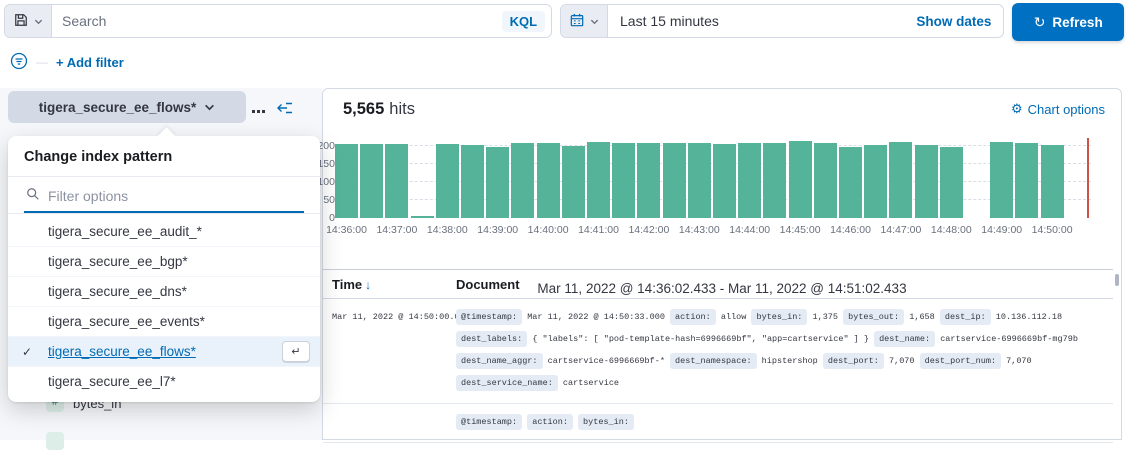  What do you see at coordinates (258, 108) in the screenshot?
I see `boxes-horizontal-icon` at bounding box center [258, 108].